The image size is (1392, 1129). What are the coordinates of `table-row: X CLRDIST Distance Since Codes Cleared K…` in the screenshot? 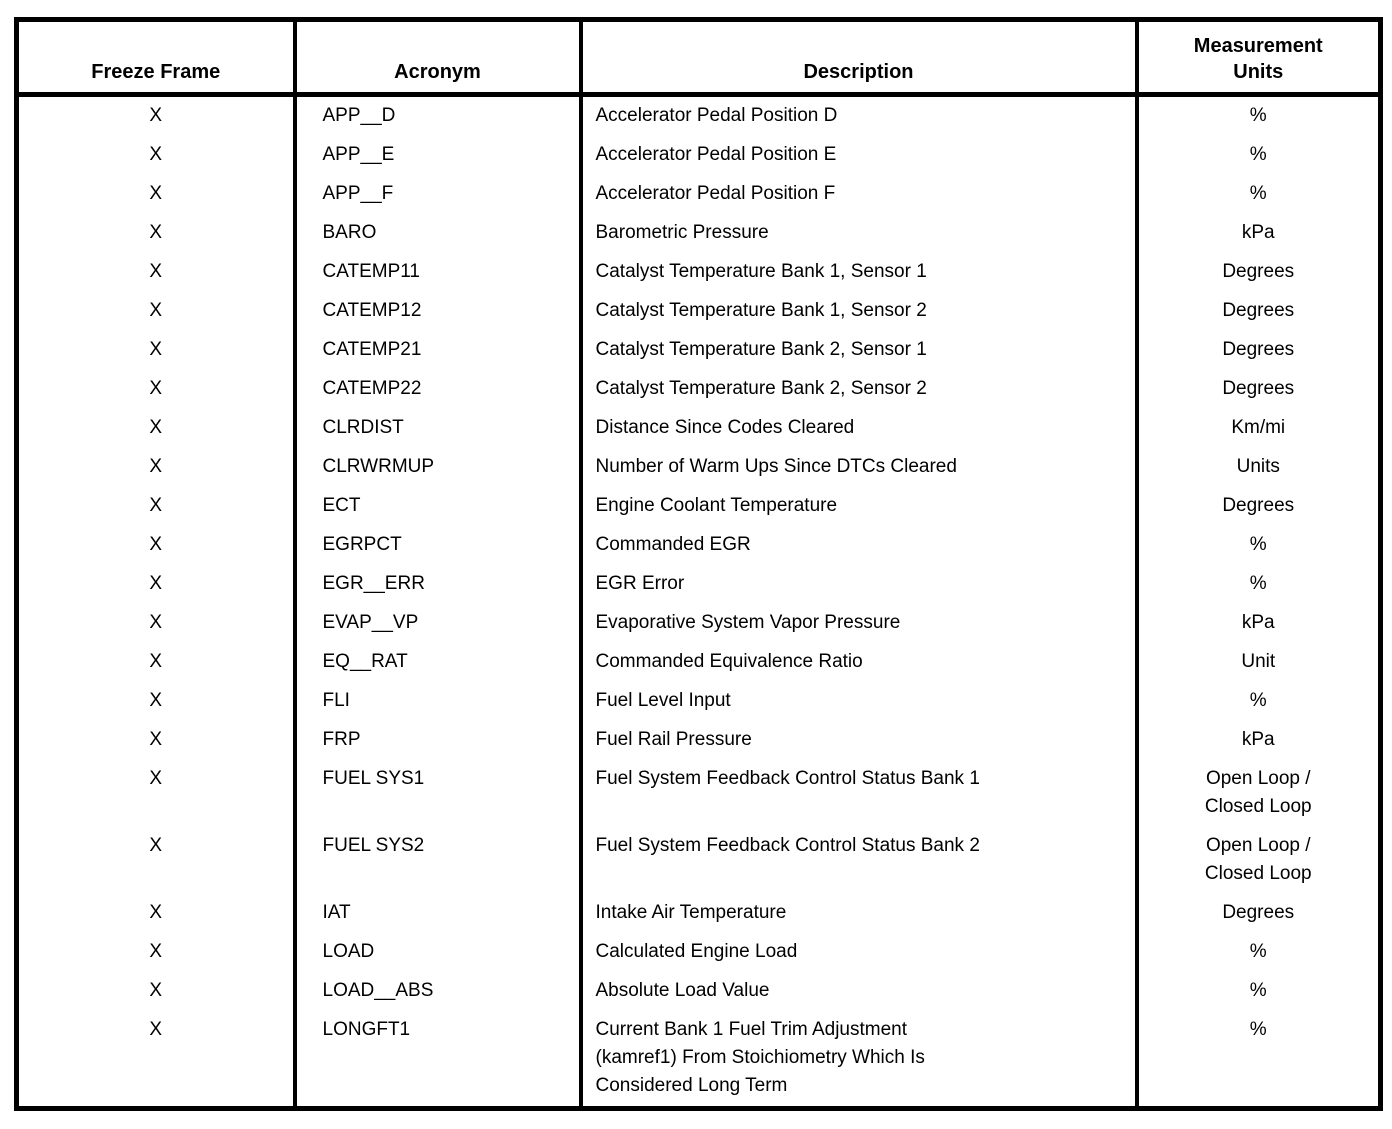 It's located at (699, 428).